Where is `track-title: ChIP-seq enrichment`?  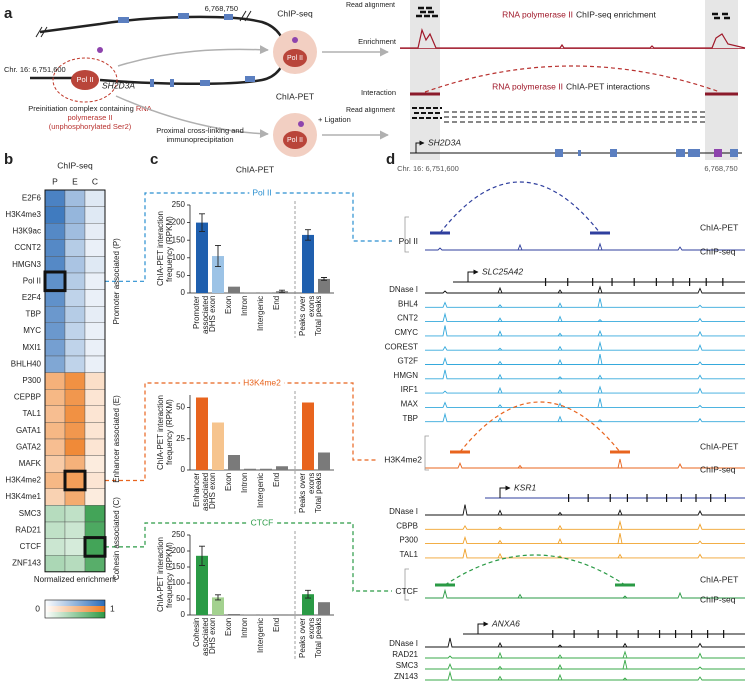 track-title: ChIP-seq enrichment is located at coordinates (616, 14).